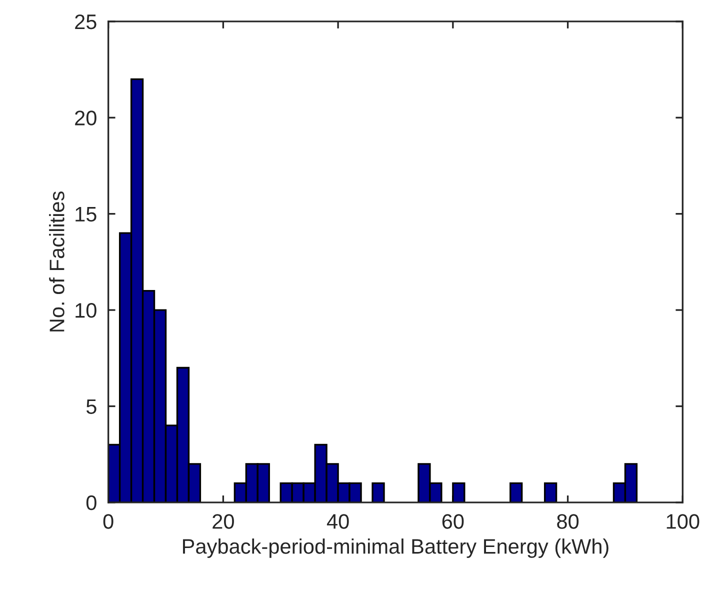  What do you see at coordinates (91, 502) in the screenshot?
I see `y-tick-label: 0` at bounding box center [91, 502].